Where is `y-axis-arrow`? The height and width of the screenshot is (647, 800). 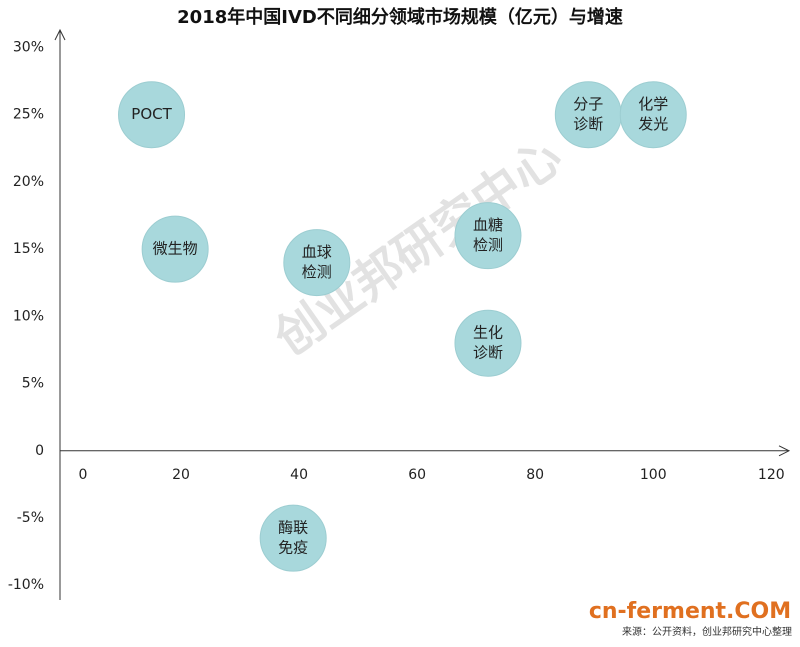
y-axis-arrow is located at coordinates (60, 34).